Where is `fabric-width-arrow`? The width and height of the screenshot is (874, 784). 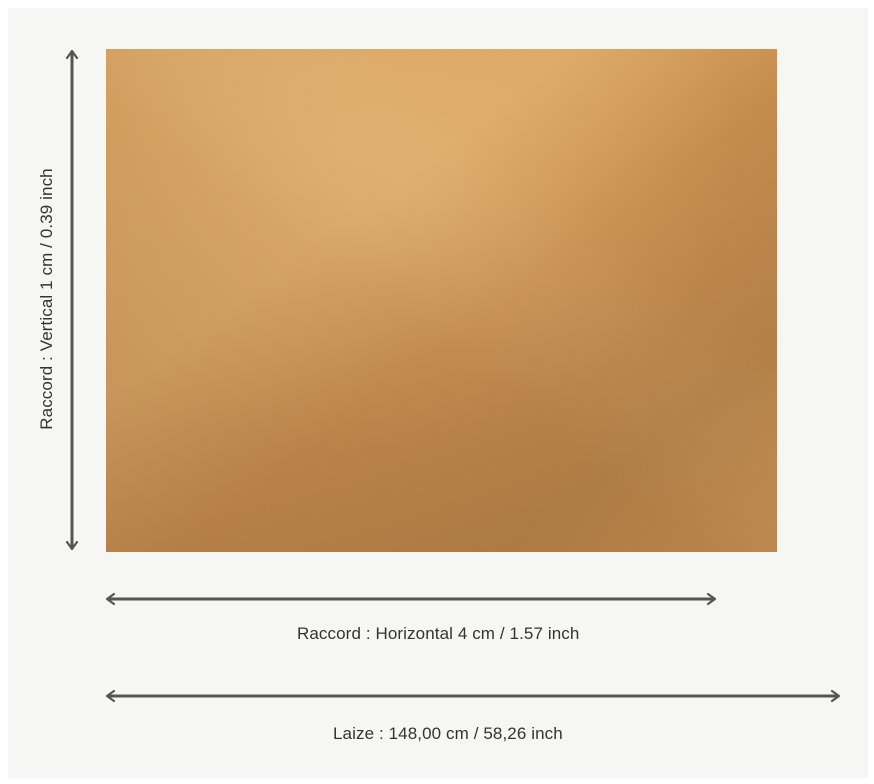 fabric-width-arrow is located at coordinates (473, 696).